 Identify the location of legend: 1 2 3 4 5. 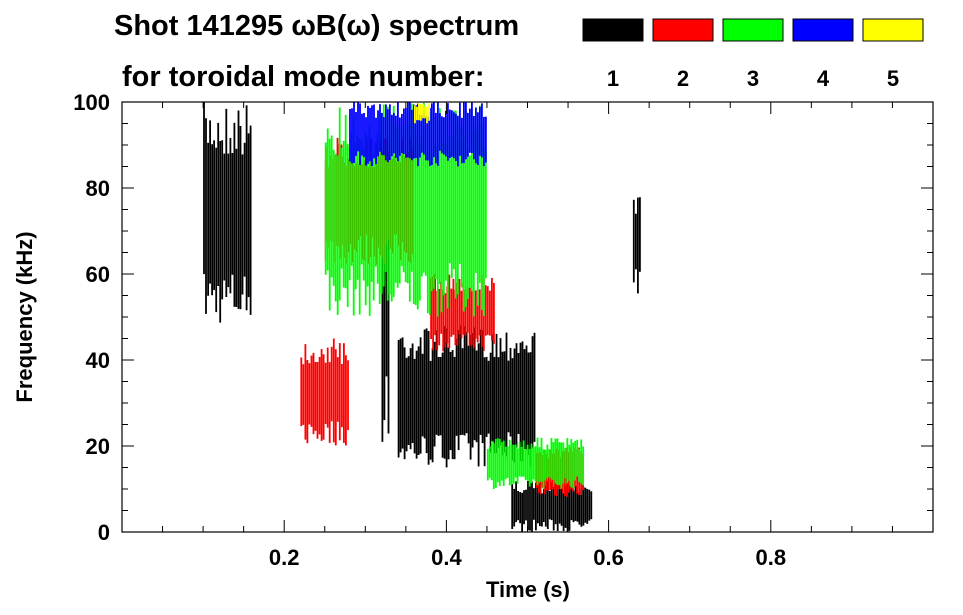
(753, 54).